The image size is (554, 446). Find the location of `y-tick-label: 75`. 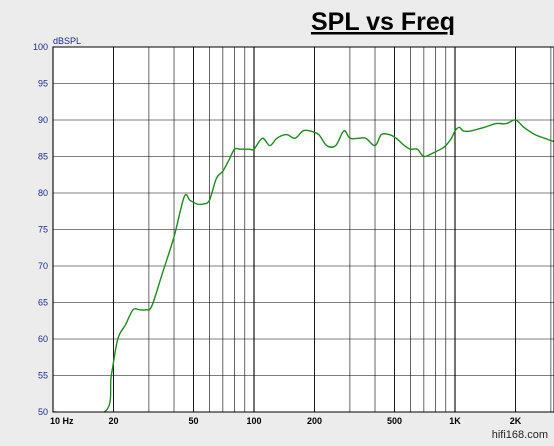

y-tick-label: 75 is located at coordinates (43, 230).